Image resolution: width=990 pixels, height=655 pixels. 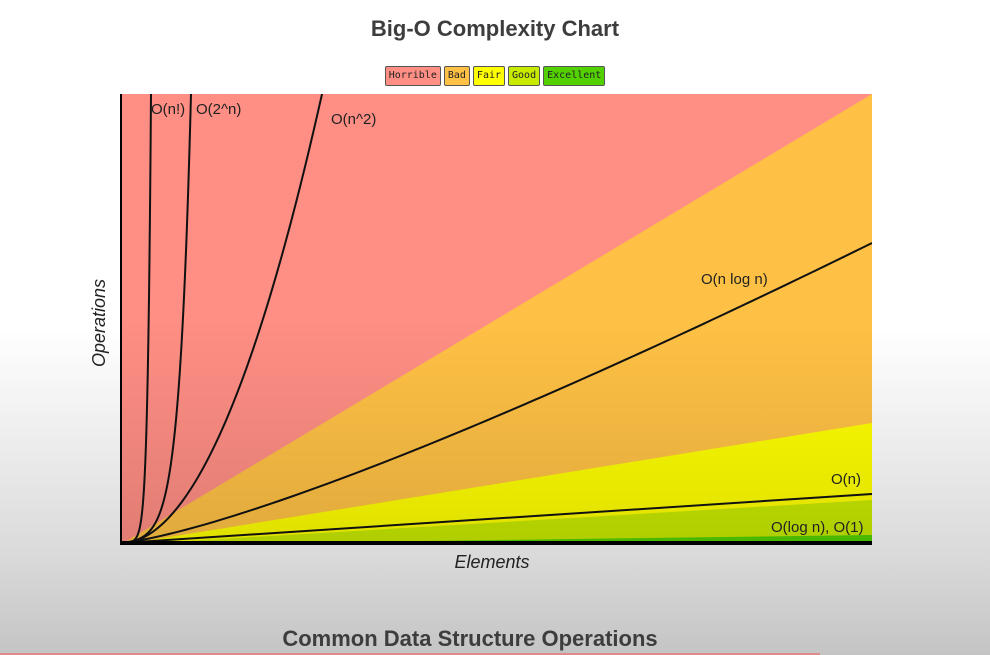 I want to click on legend-item-fair: Fair, so click(x=489, y=76).